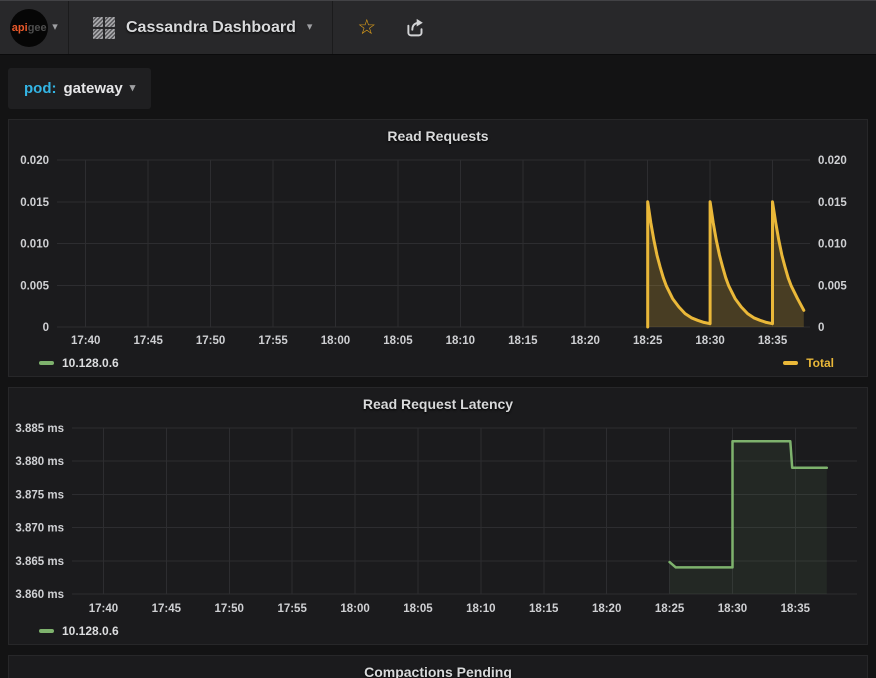 The width and height of the screenshot is (876, 678). What do you see at coordinates (39, 495) in the screenshot?
I see `y-axis-tick-label: 3.875 ms` at bounding box center [39, 495].